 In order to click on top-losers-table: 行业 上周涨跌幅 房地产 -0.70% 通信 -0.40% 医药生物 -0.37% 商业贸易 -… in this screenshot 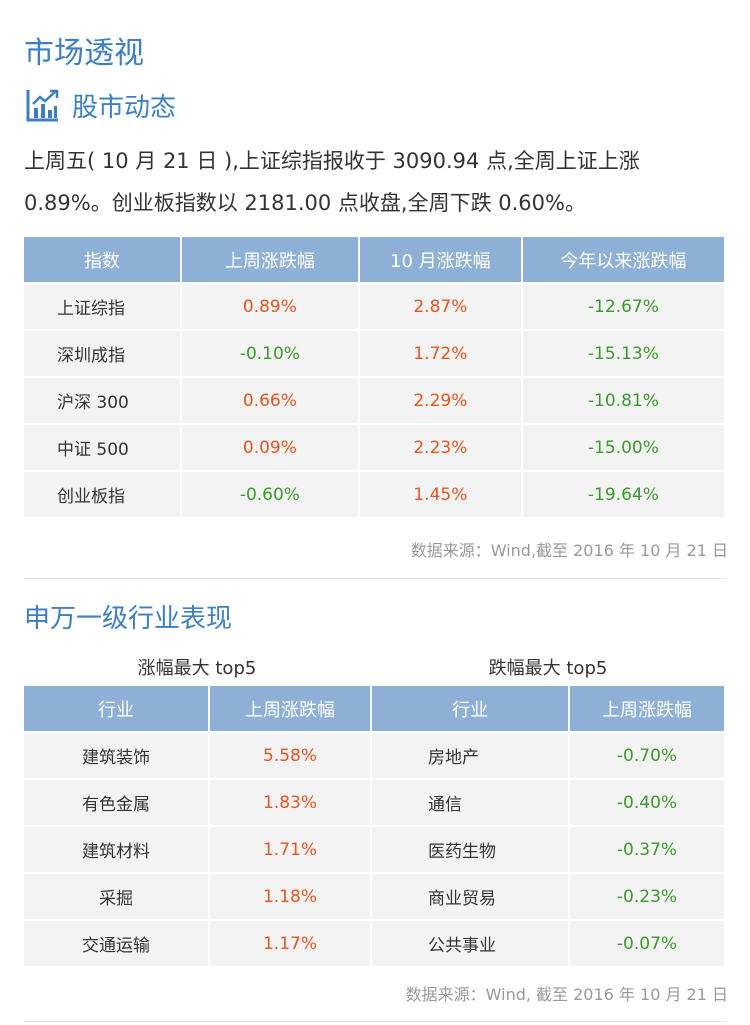, I will do `click(548, 826)`.